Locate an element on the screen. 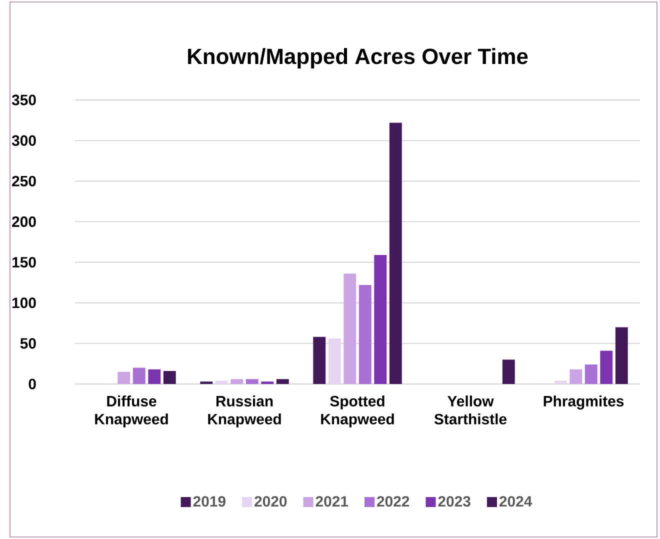 This screenshot has height=539, width=660. y-tick-label: 350 is located at coordinates (24, 100).